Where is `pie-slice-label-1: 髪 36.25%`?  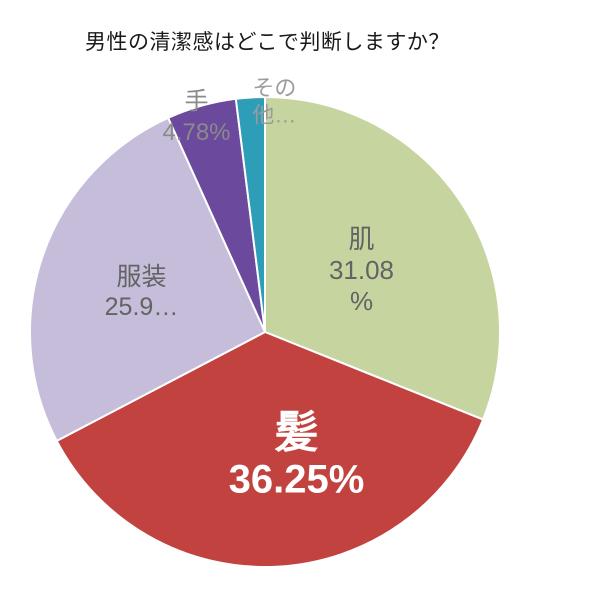 pie-slice-label-1: 髪 36.25% is located at coordinates (297, 455).